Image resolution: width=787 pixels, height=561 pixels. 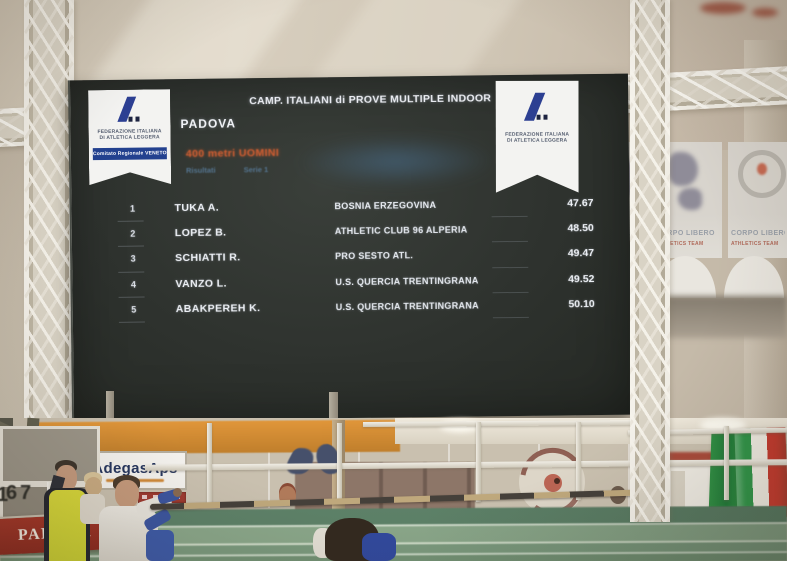 I want to click on time-cell: 49.52, so click(x=581, y=278).